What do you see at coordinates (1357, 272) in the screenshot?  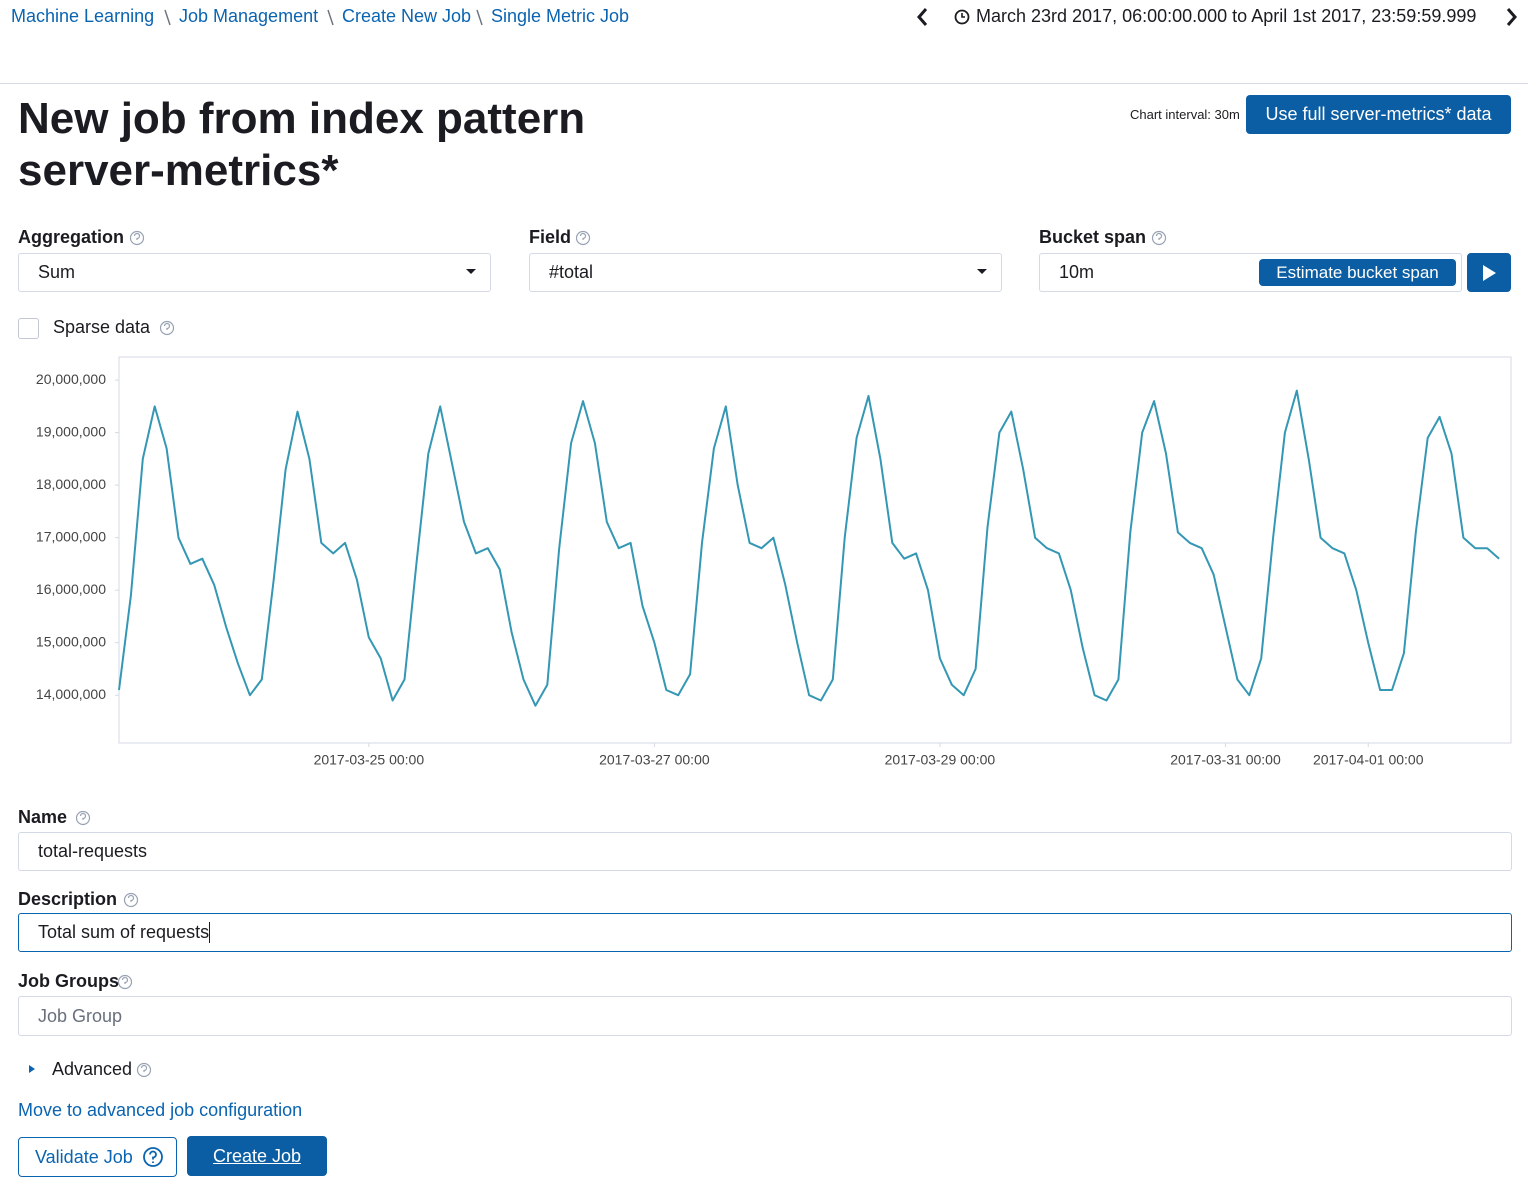 I see `estimate-button: Estimate bucket span` at bounding box center [1357, 272].